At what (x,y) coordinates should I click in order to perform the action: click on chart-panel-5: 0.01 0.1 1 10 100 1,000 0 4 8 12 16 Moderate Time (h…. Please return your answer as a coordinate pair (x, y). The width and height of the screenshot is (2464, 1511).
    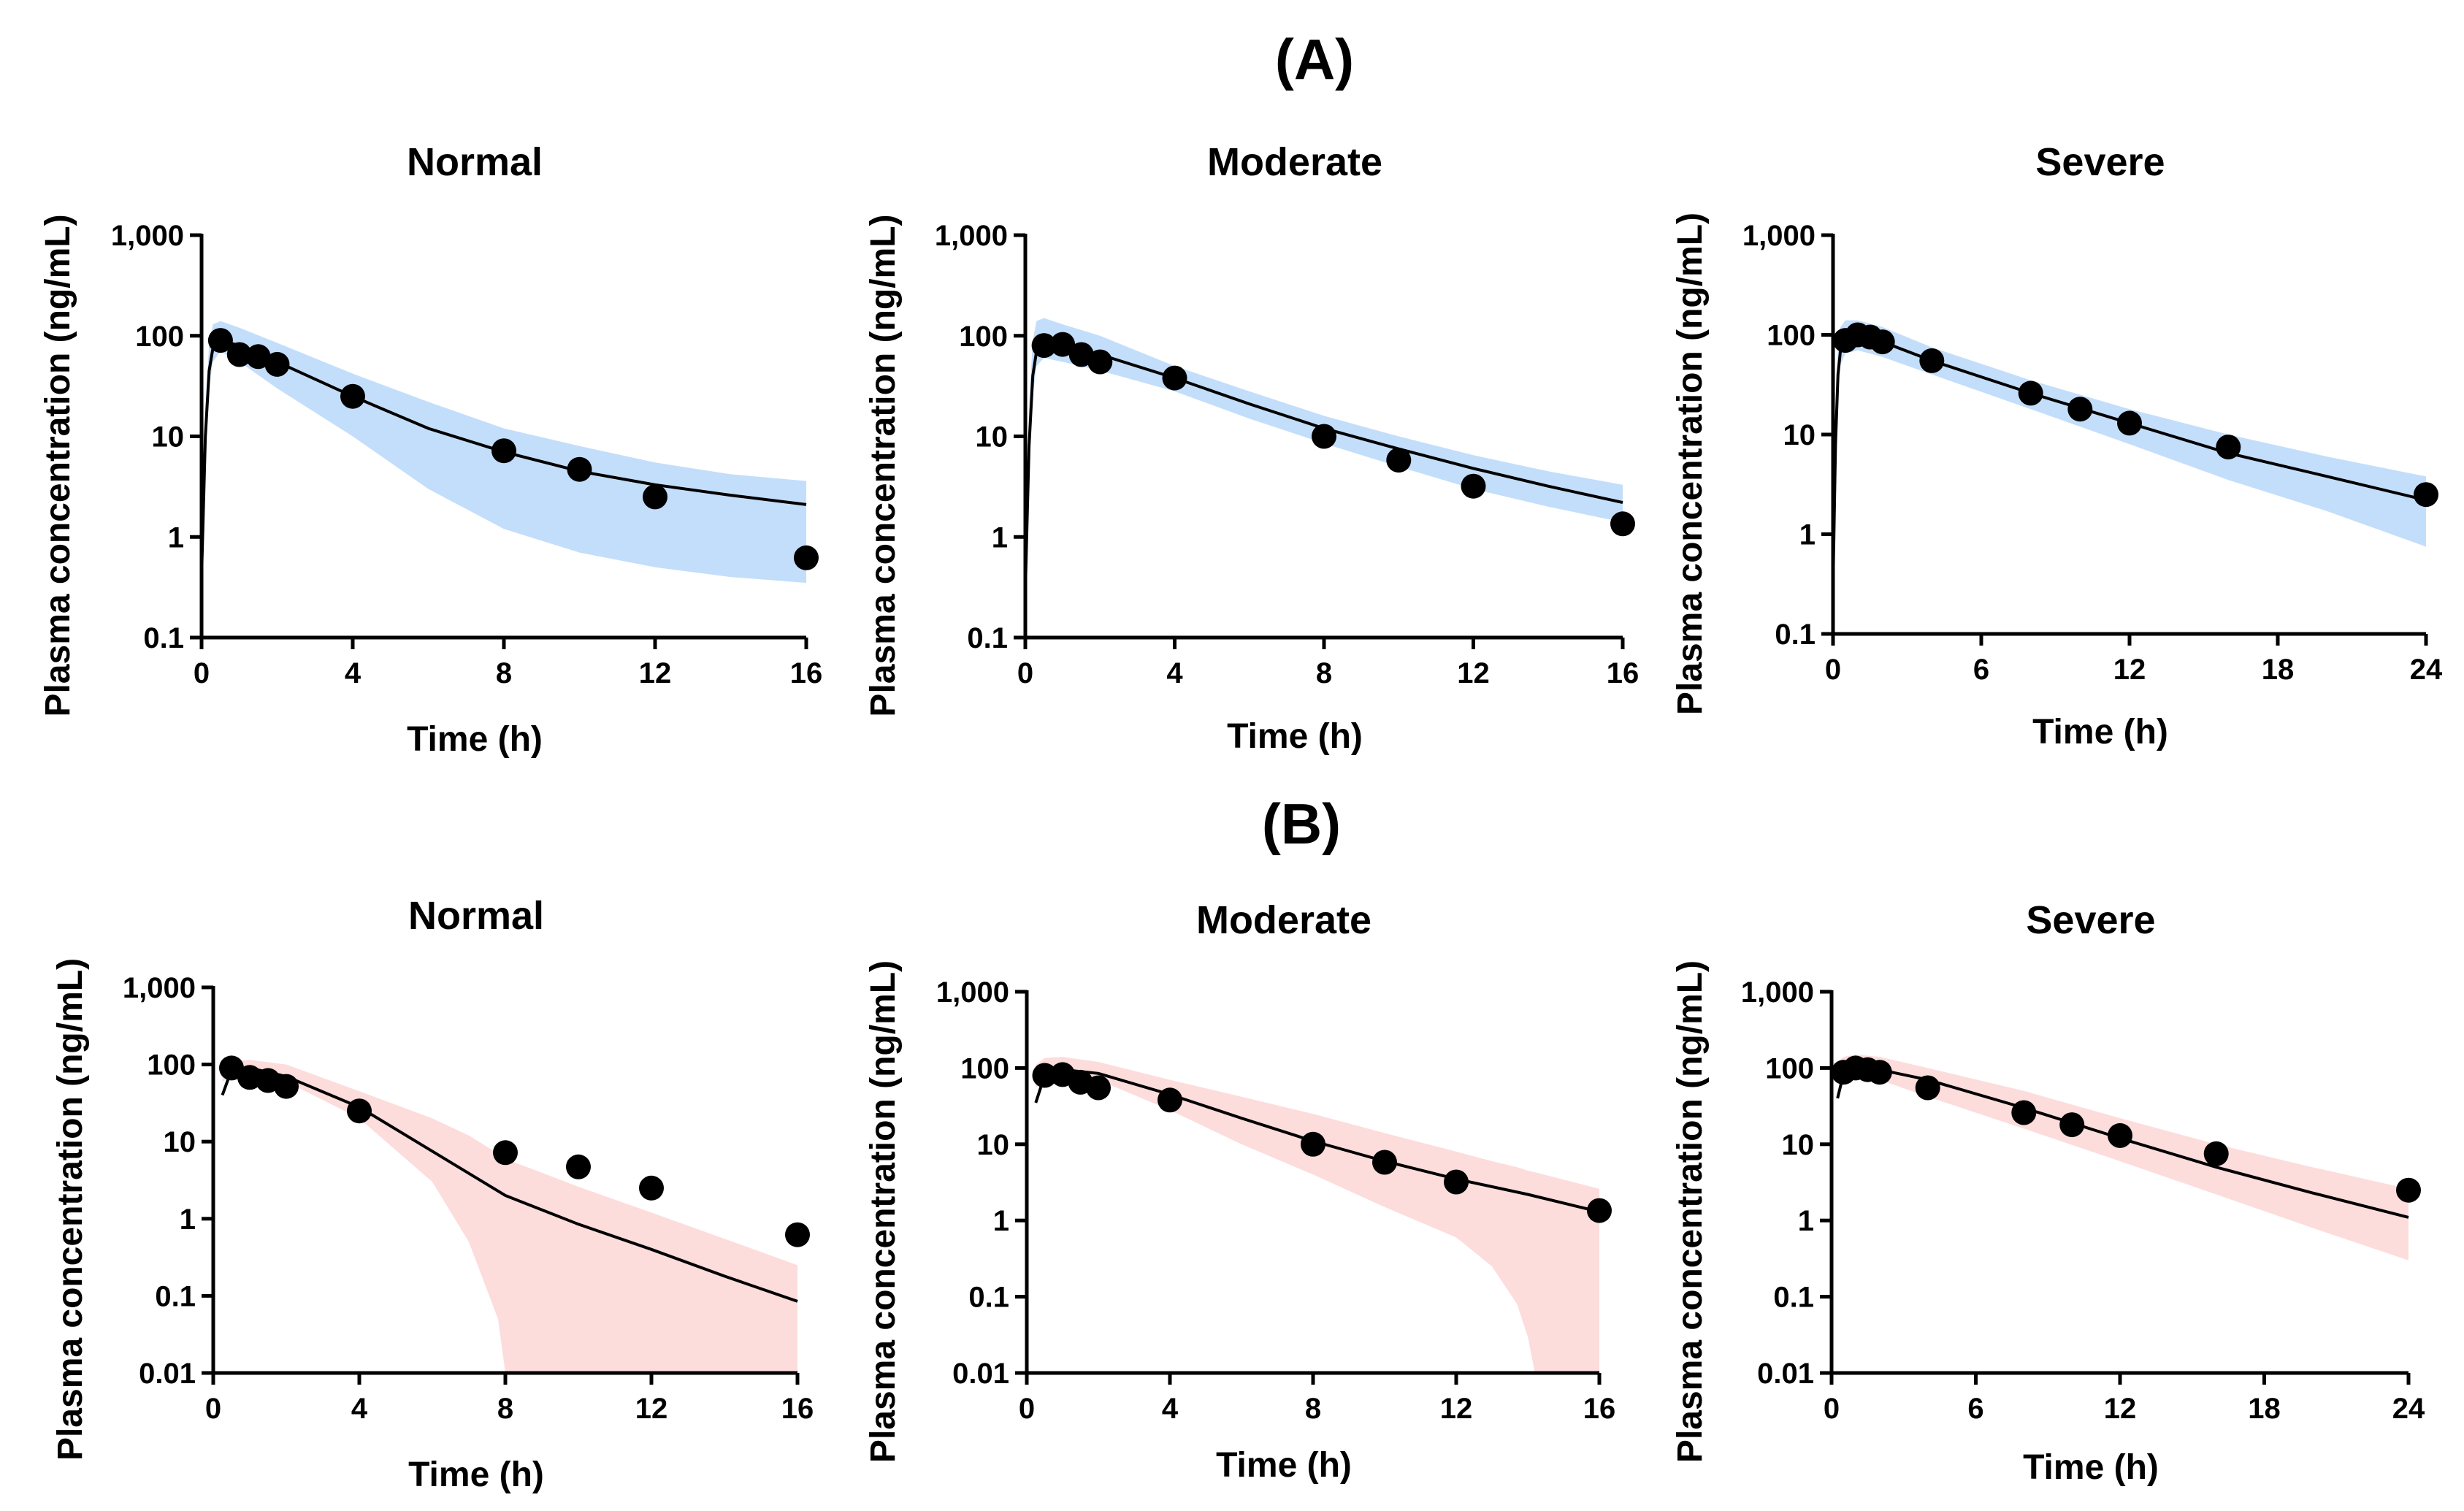
    Looking at the image, I should click on (1239, 1191).